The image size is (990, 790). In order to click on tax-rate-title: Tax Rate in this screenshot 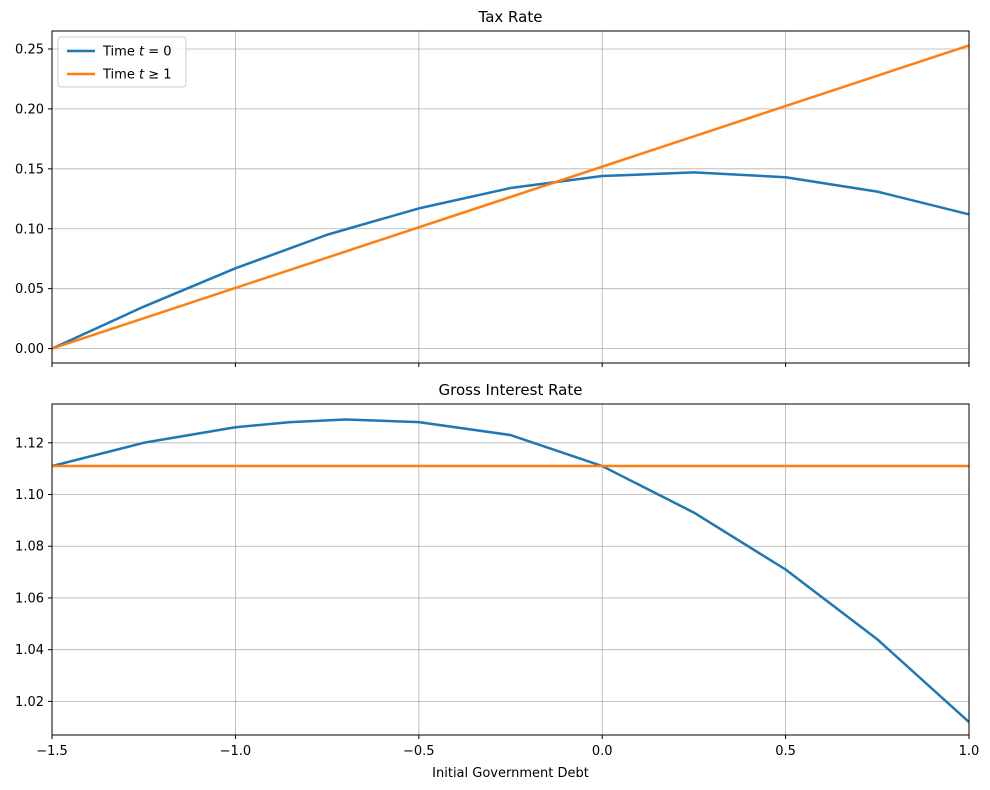, I will do `click(510, 17)`.